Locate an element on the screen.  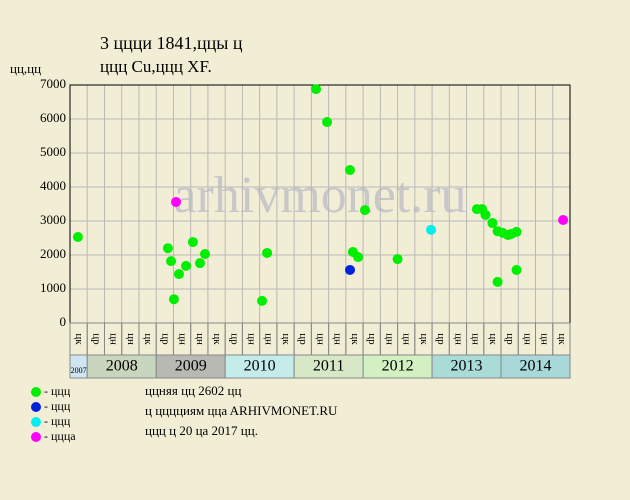
y-tick-label: 0 is located at coordinates (63, 321).